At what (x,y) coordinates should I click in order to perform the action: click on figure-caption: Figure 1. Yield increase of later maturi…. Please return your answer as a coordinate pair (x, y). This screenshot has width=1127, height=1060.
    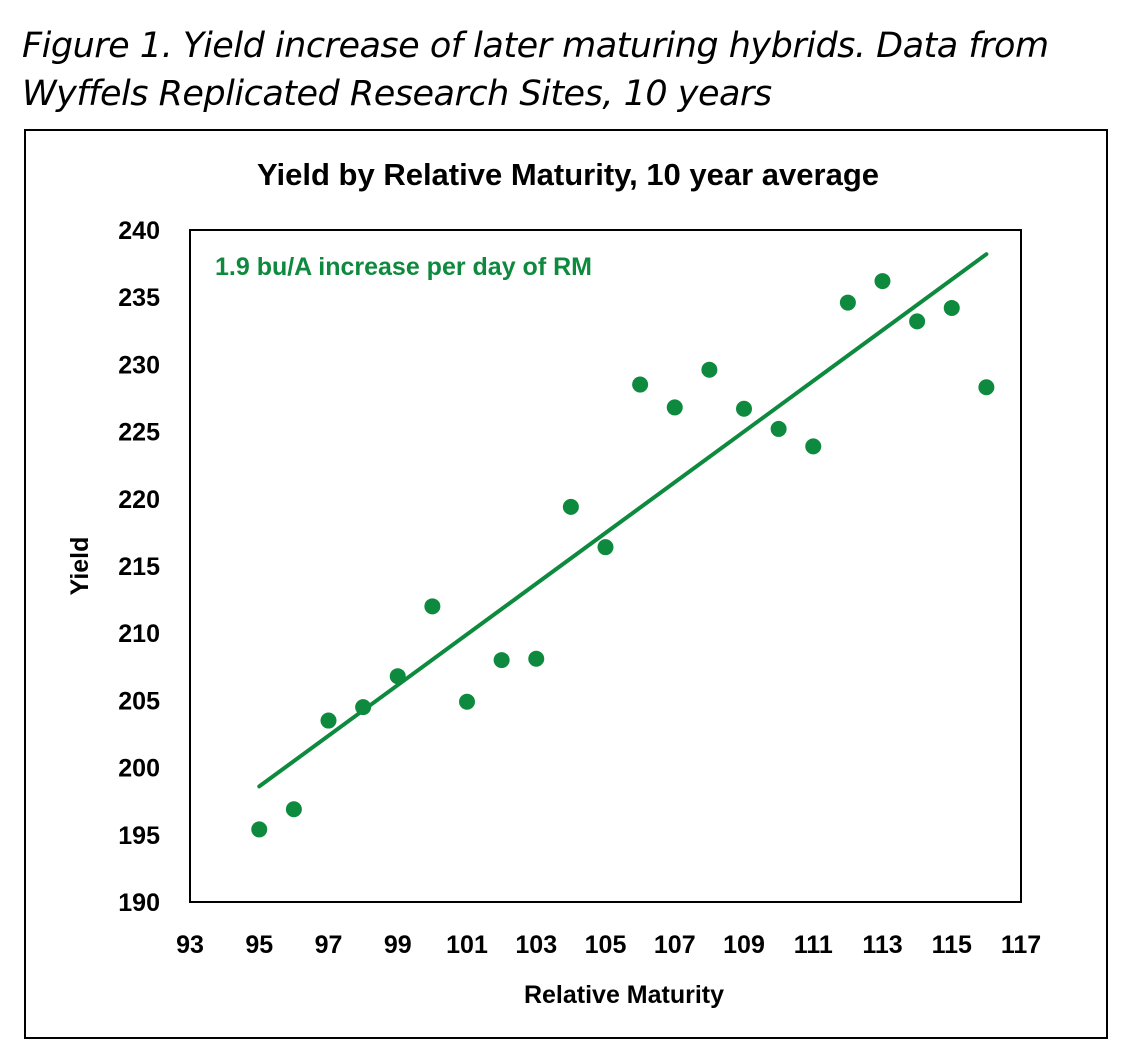
    Looking at the image, I should click on (567, 70).